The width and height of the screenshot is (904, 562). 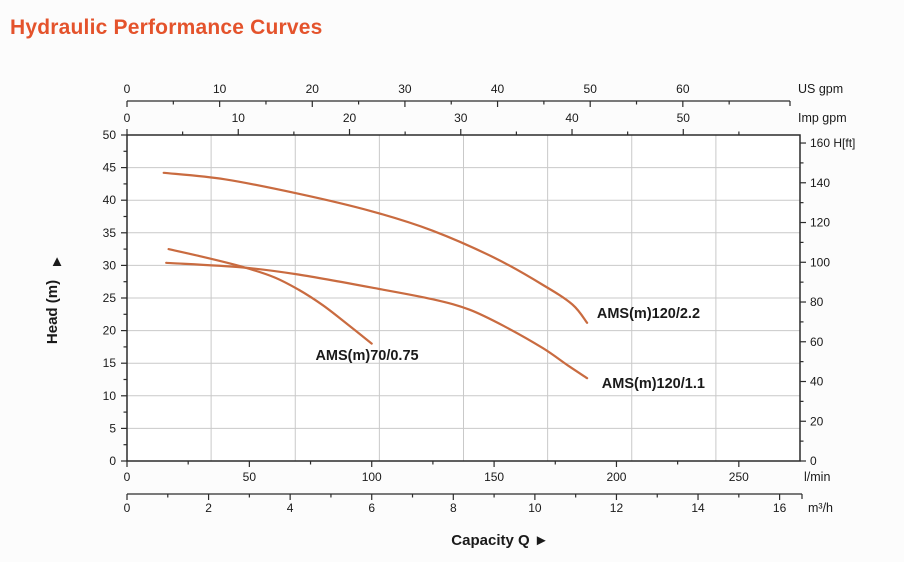 I want to click on x-axis-unit-l-min: l/min, so click(x=817, y=477).